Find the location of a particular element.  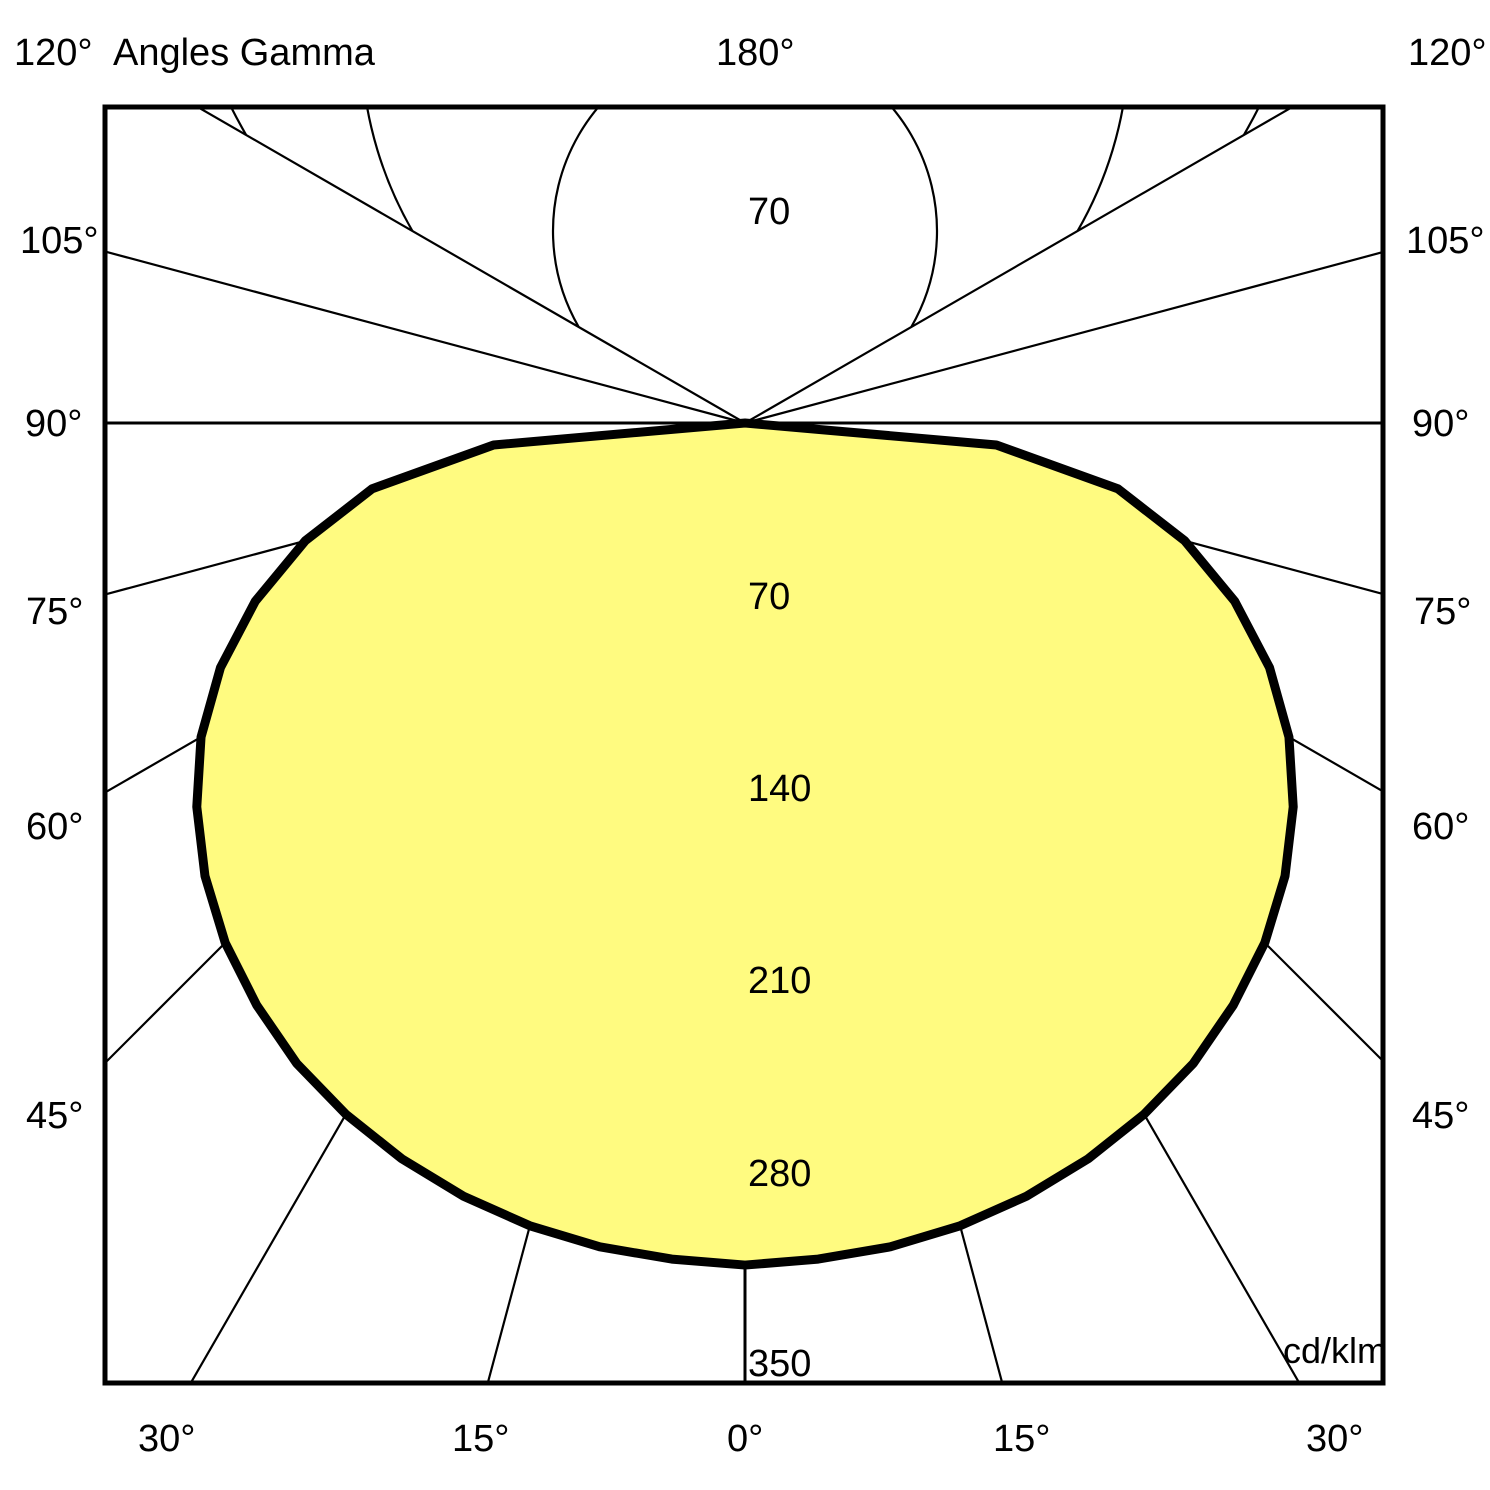

ring-label-70: 70 is located at coordinates (769, 597).